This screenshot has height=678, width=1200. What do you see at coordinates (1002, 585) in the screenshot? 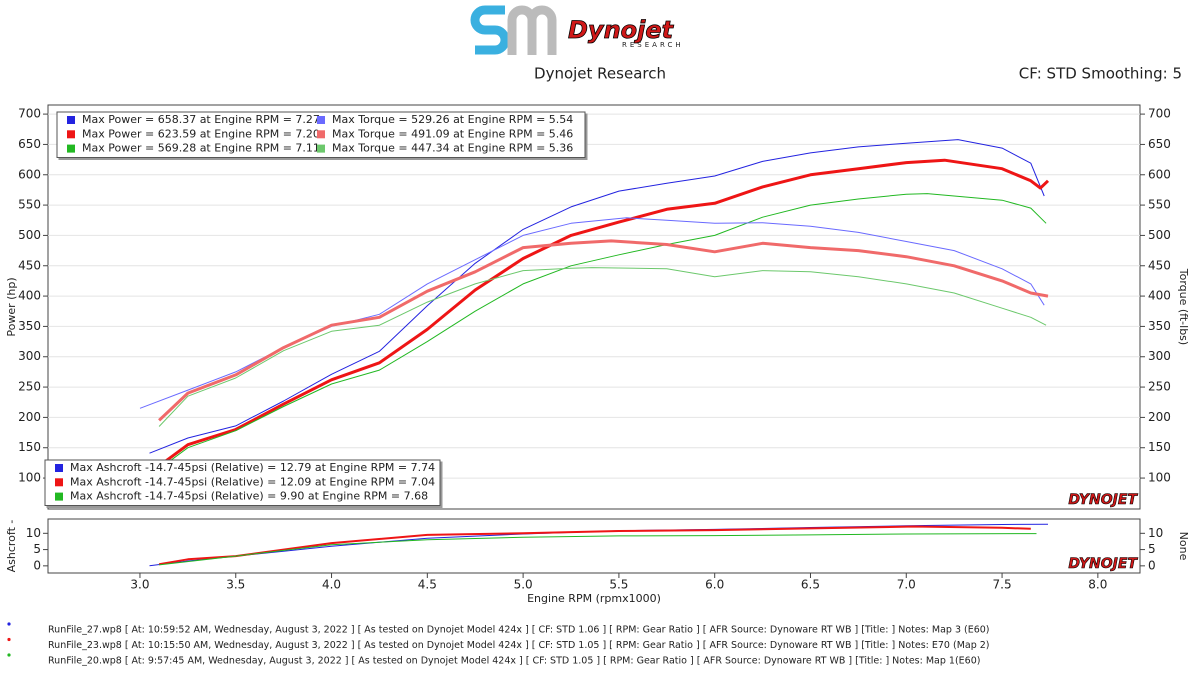
I see `x-tick-label: 7.5` at bounding box center [1002, 585].